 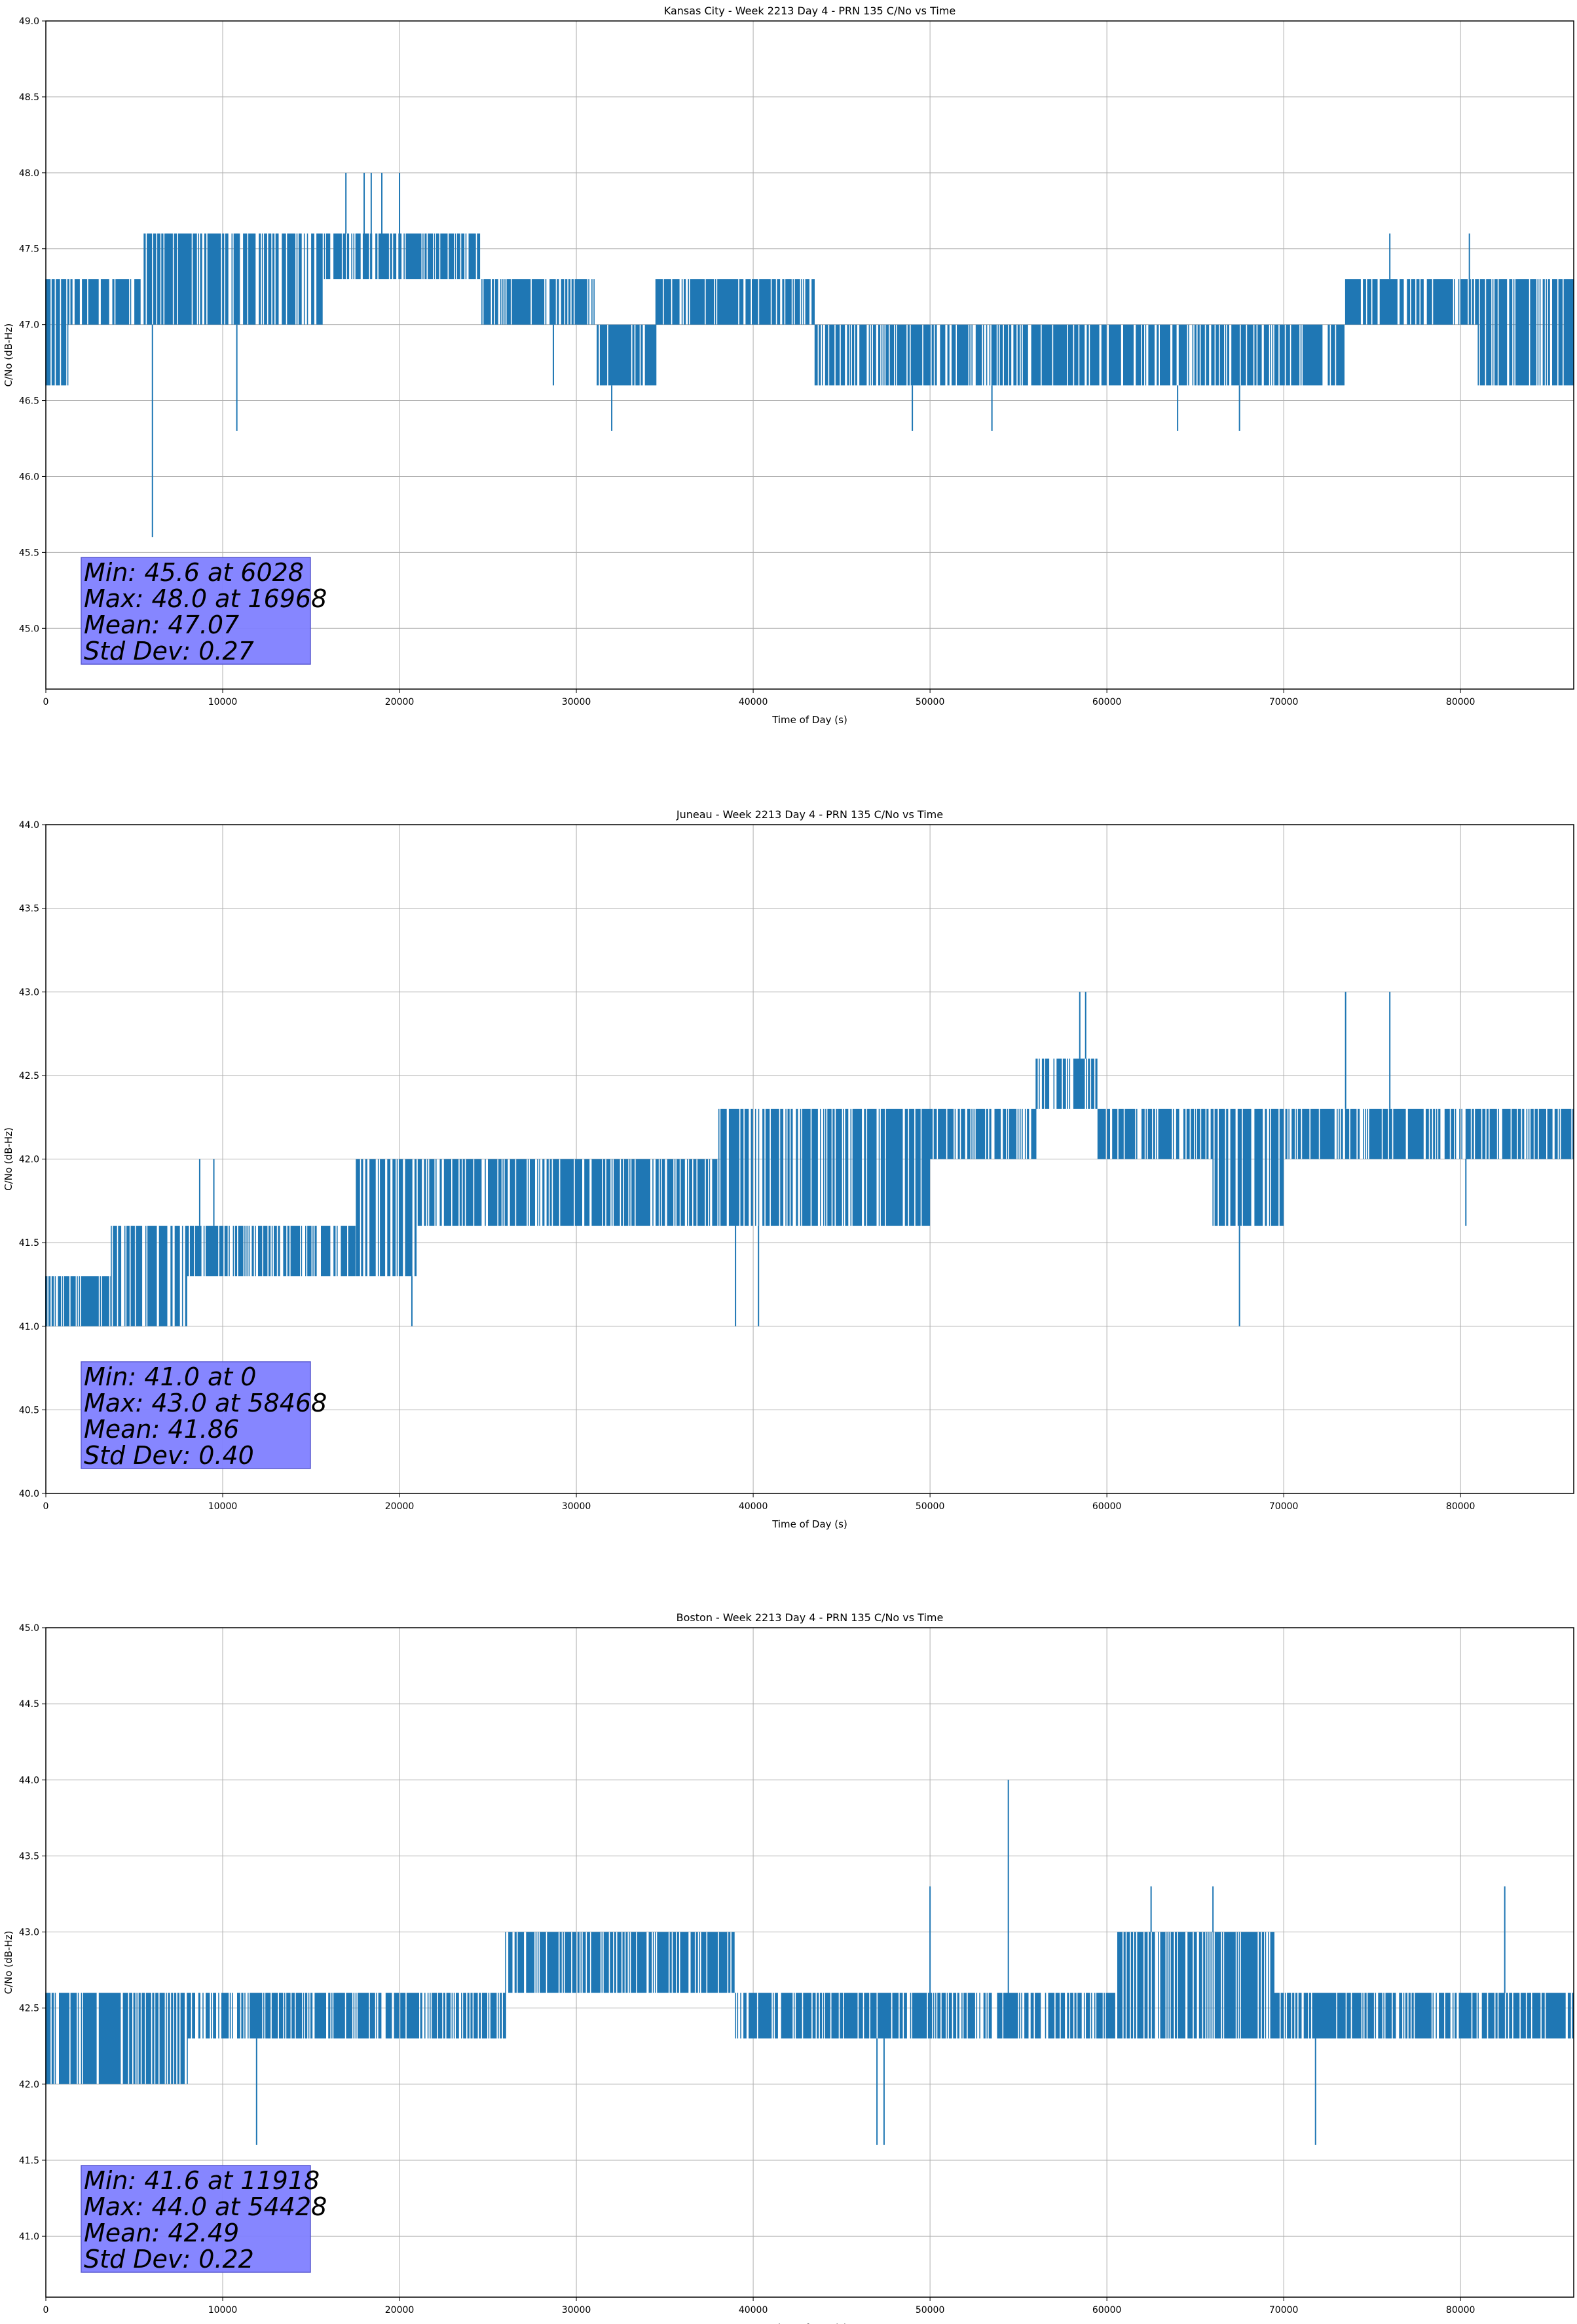 What do you see at coordinates (29, 1704) in the screenshot?
I see `y-tick-label: 44.5` at bounding box center [29, 1704].